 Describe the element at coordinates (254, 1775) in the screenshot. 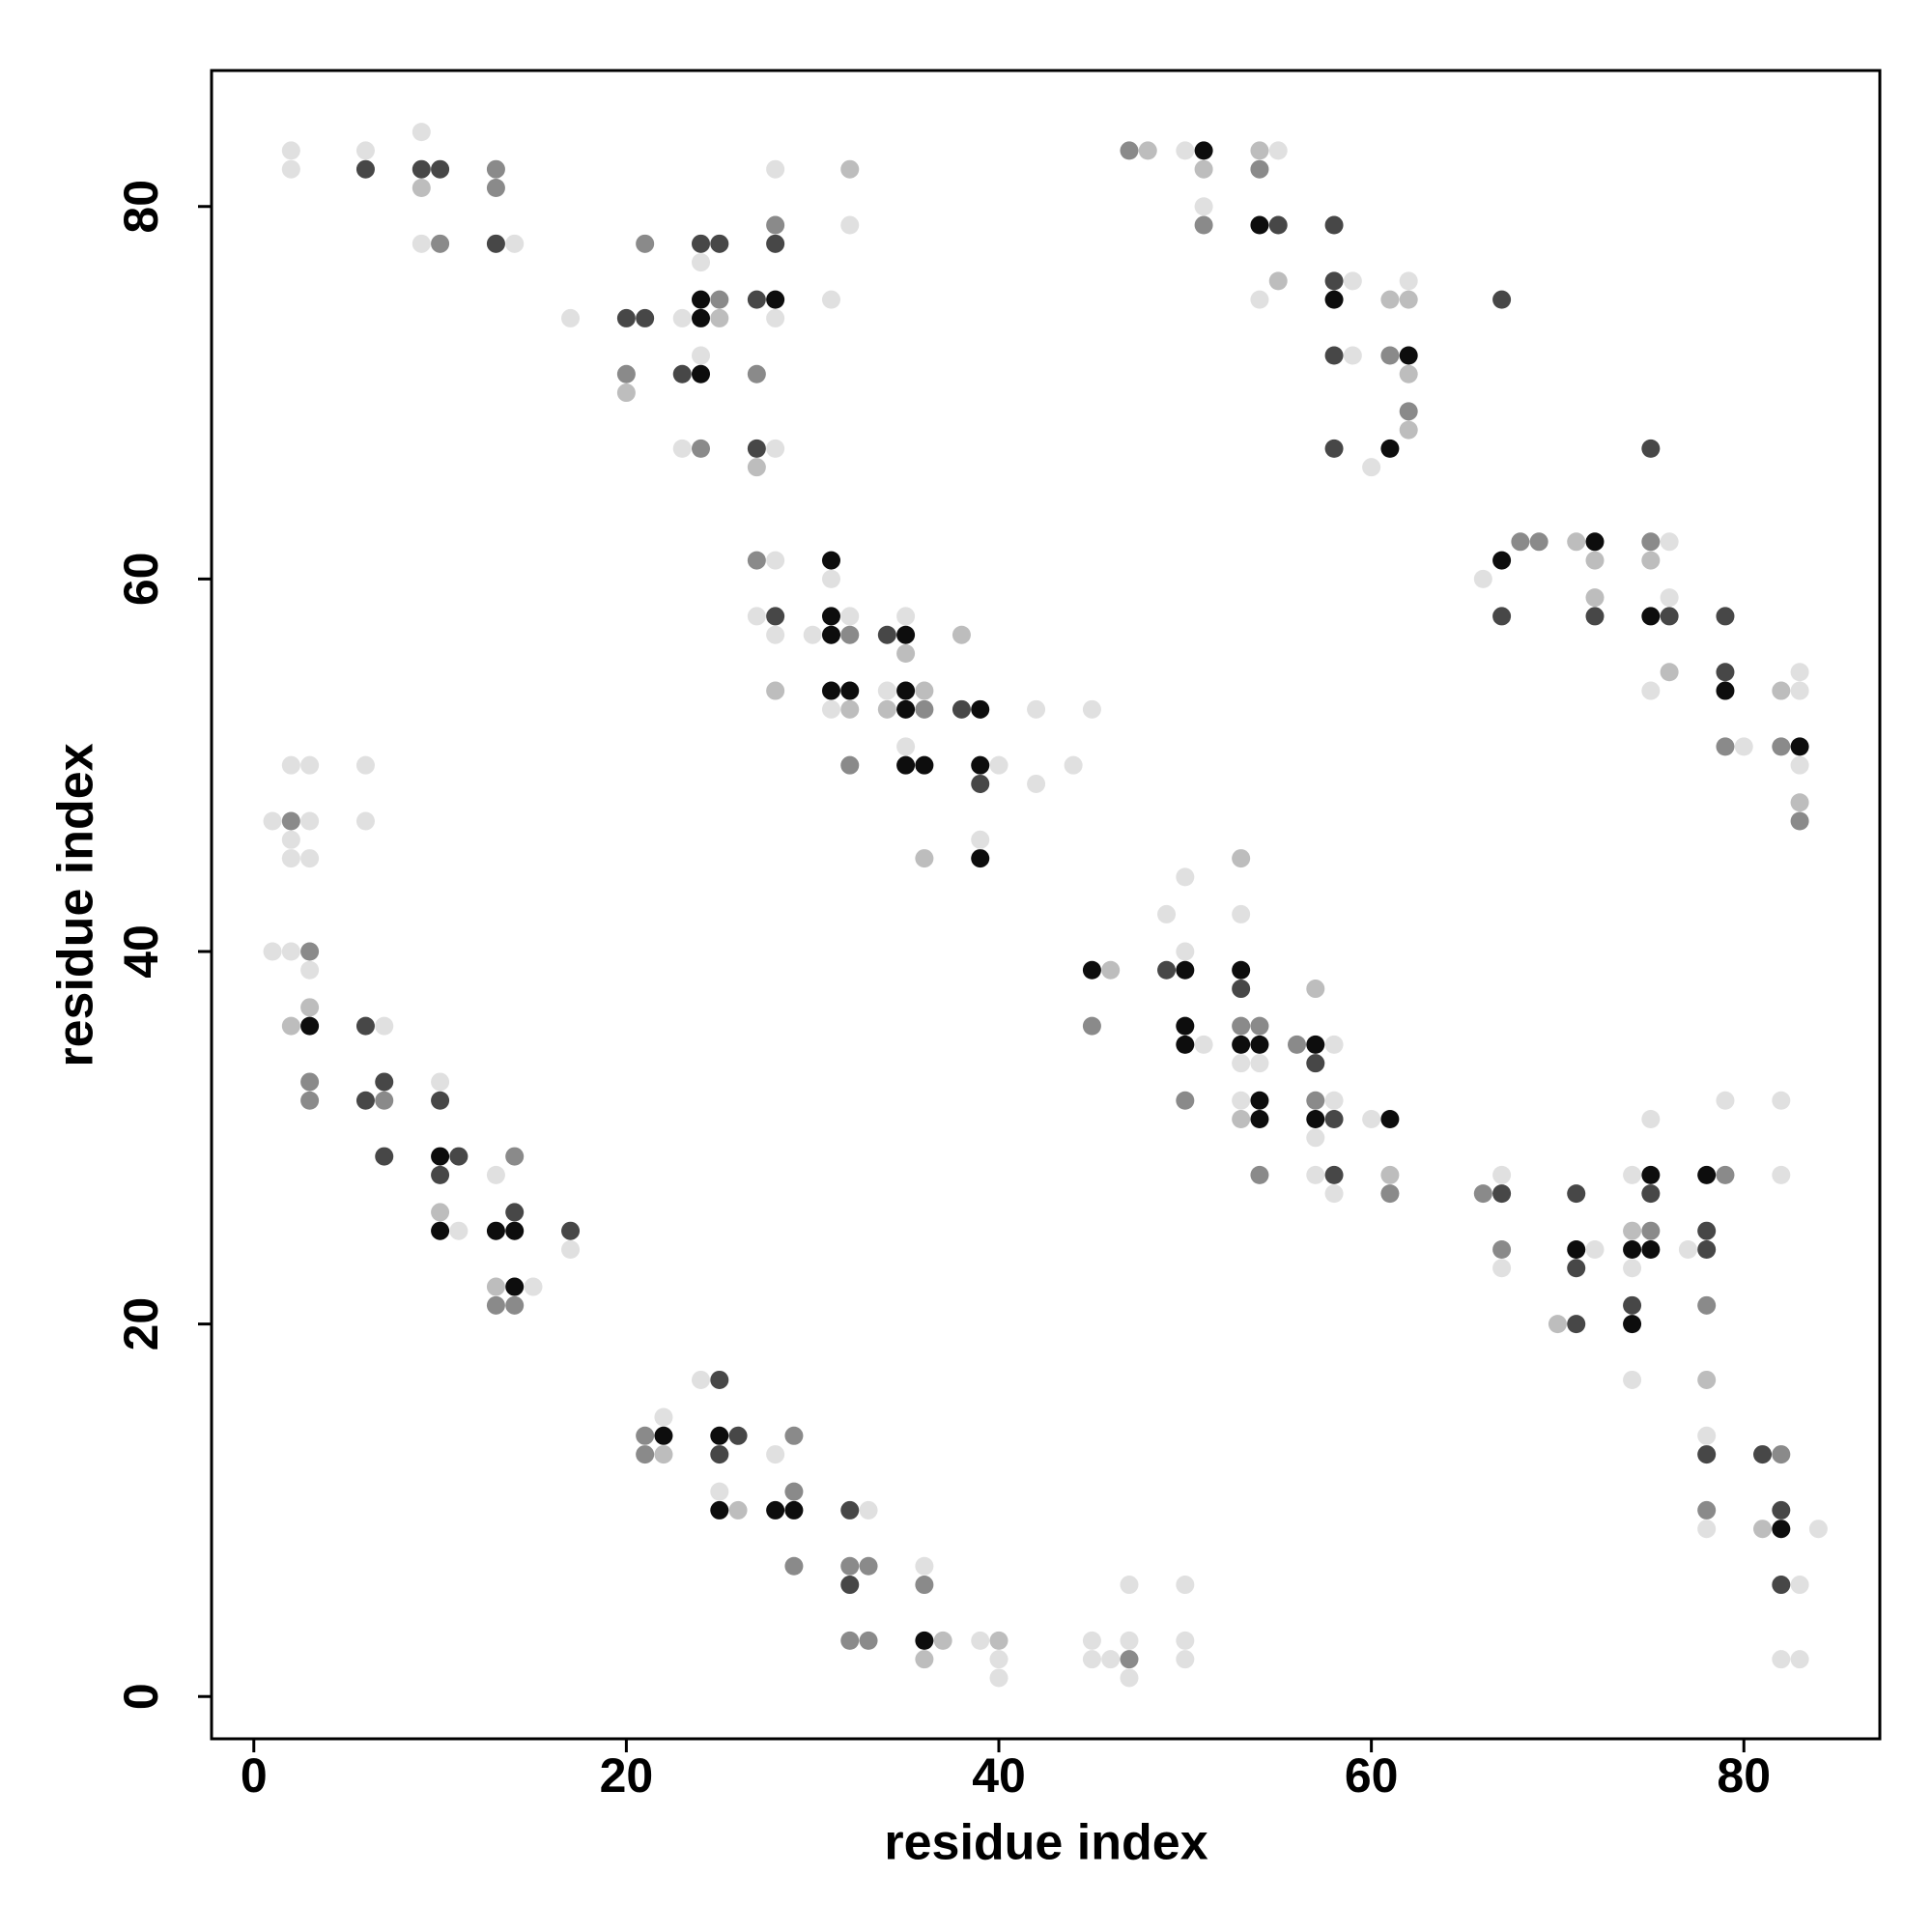

I see `x-tick-label: 0` at that location.